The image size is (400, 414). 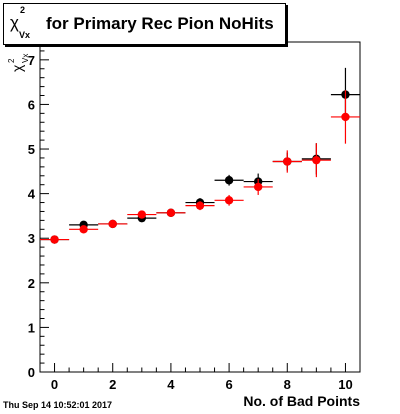 What do you see at coordinates (171, 384) in the screenshot?
I see `x-tick-label: 4` at bounding box center [171, 384].